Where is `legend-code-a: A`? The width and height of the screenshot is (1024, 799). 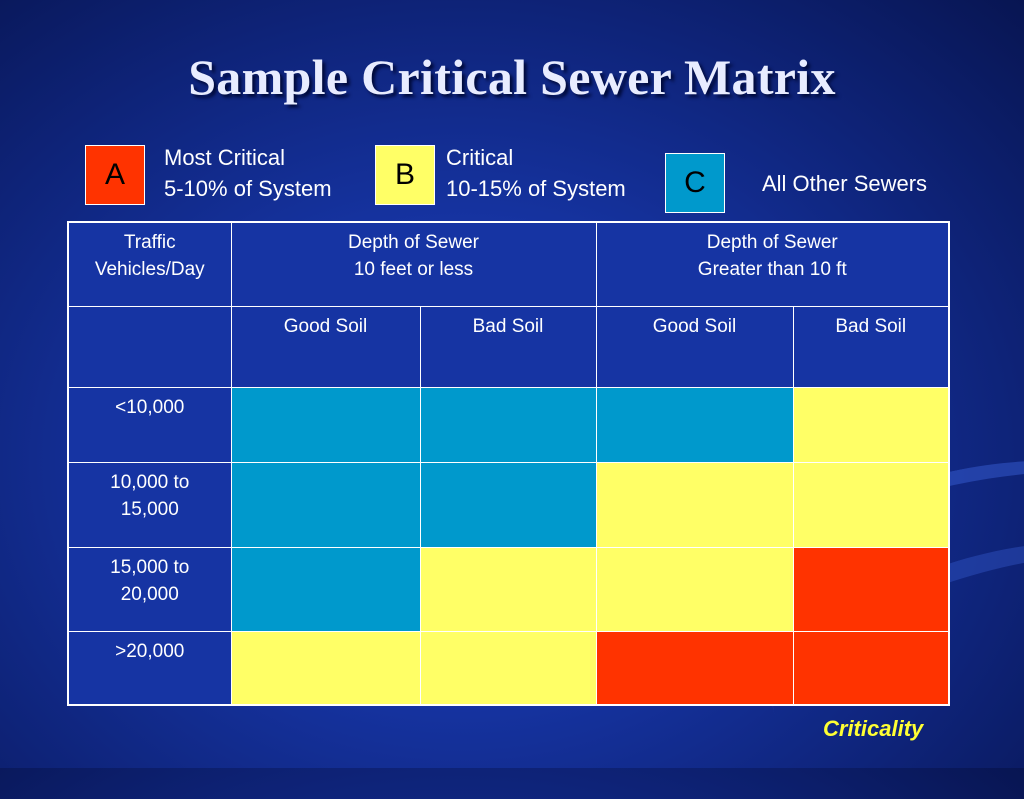
legend-code-a: A is located at coordinates (114, 174).